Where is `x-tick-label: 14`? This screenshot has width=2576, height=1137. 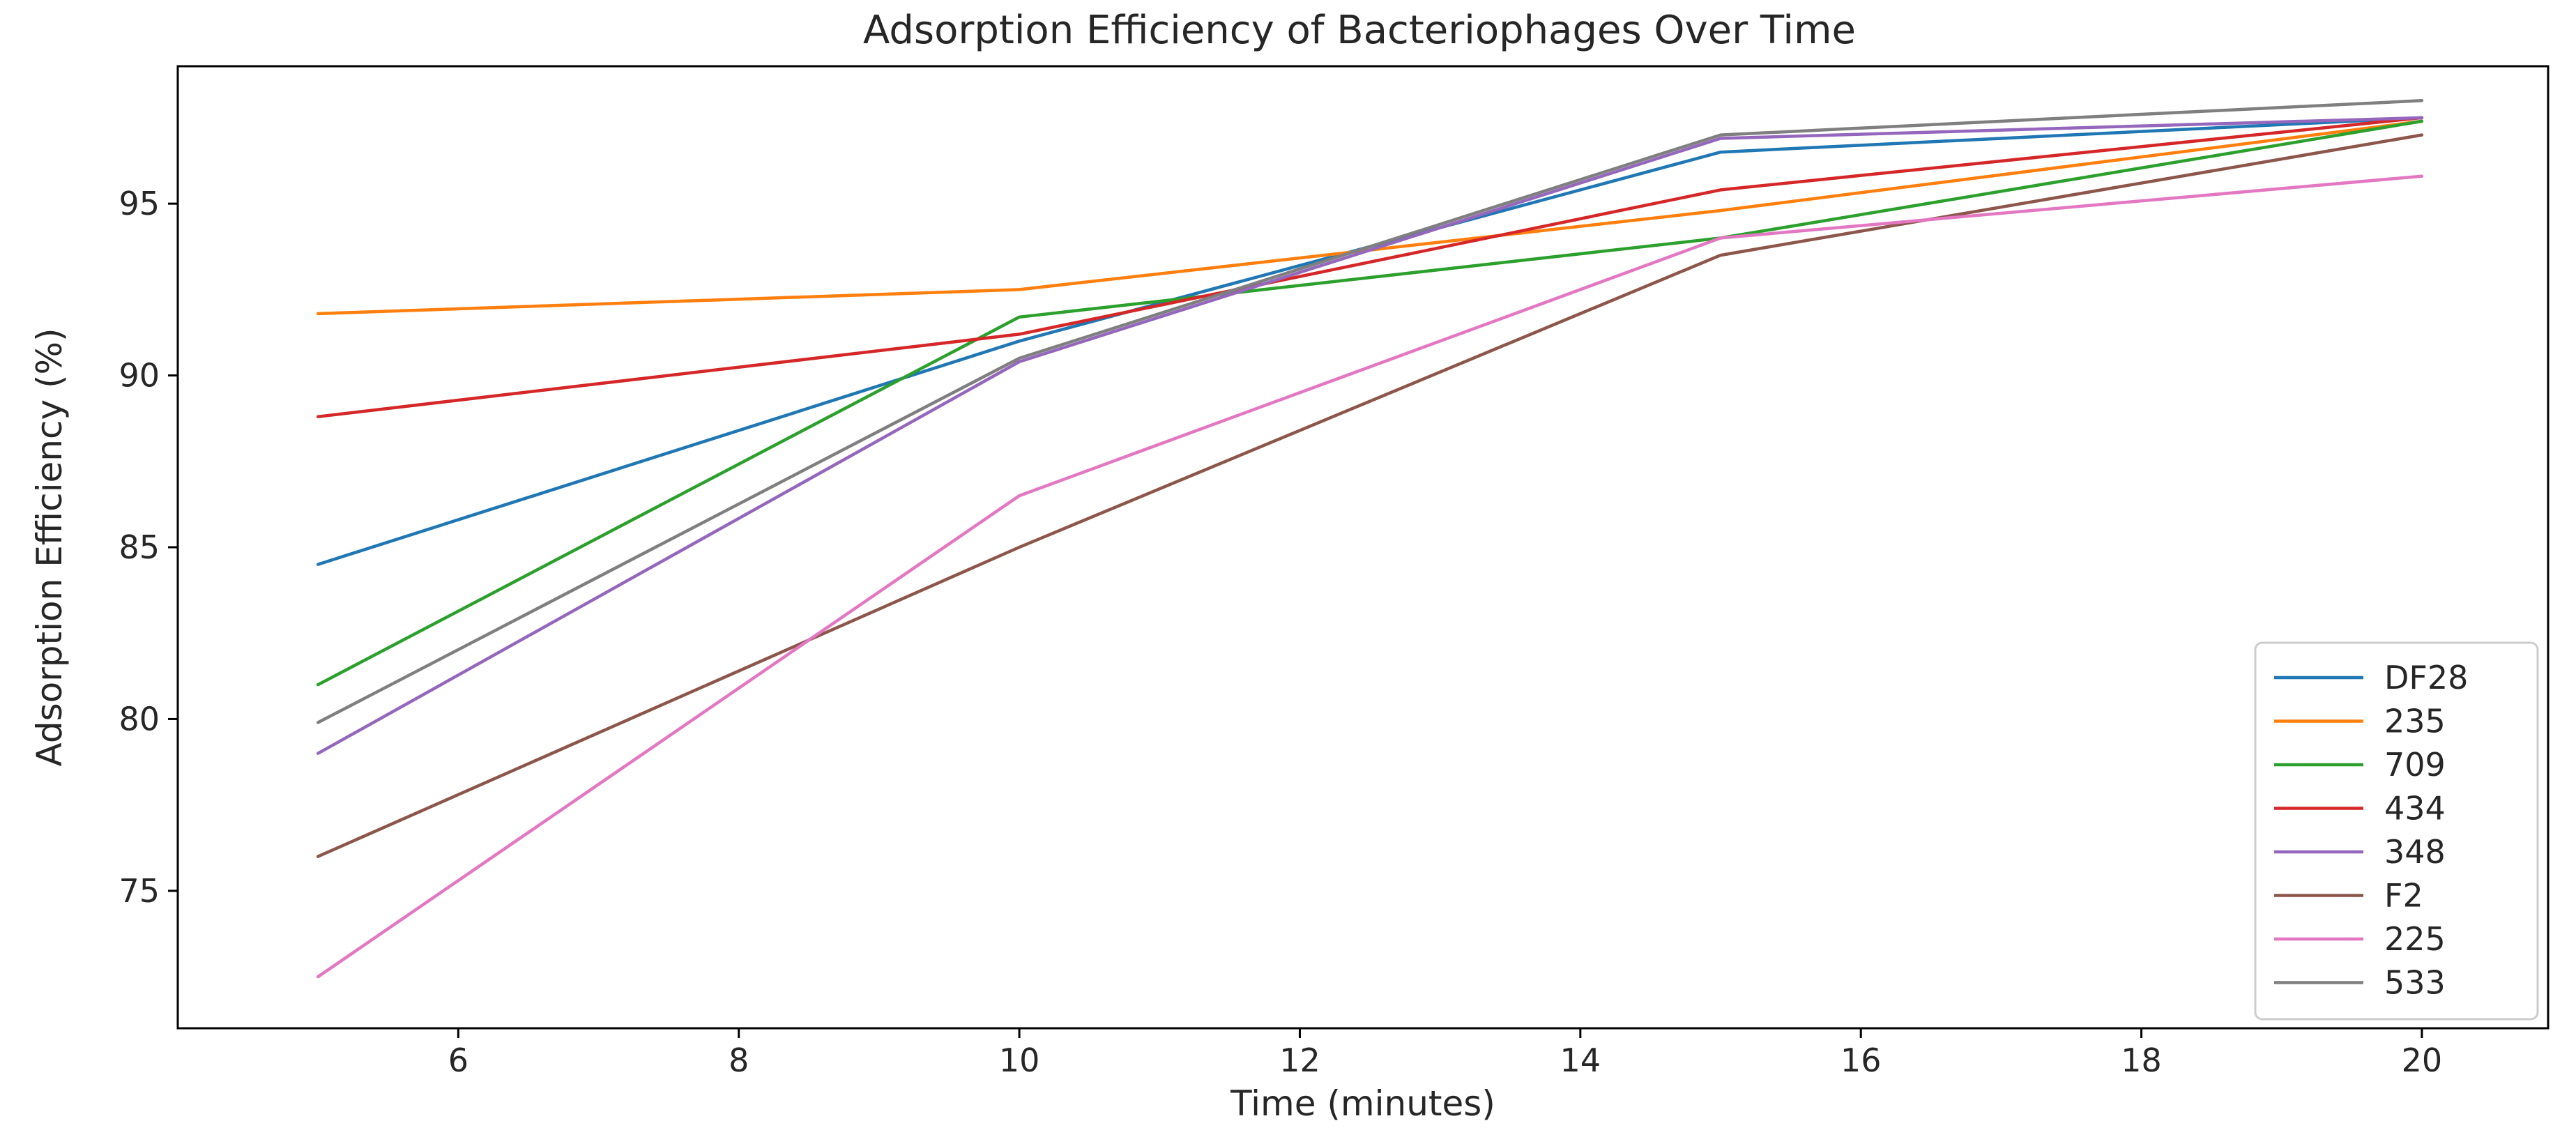
x-tick-label: 14 is located at coordinates (1581, 1060).